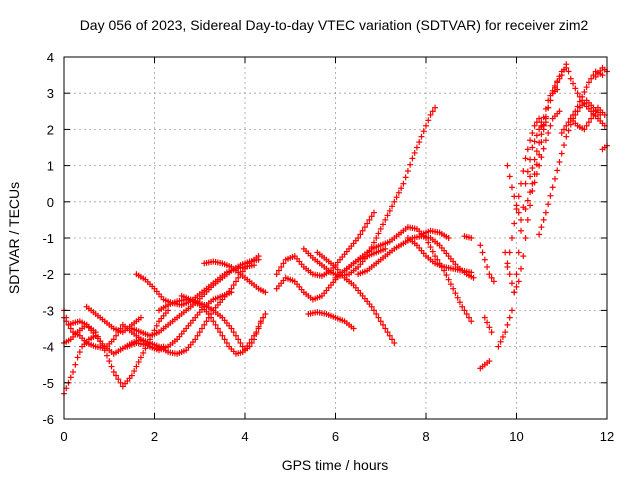 The height and width of the screenshot is (480, 640). I want to click on y-axis-label: SDTVAR / TECUs, so click(14, 238).